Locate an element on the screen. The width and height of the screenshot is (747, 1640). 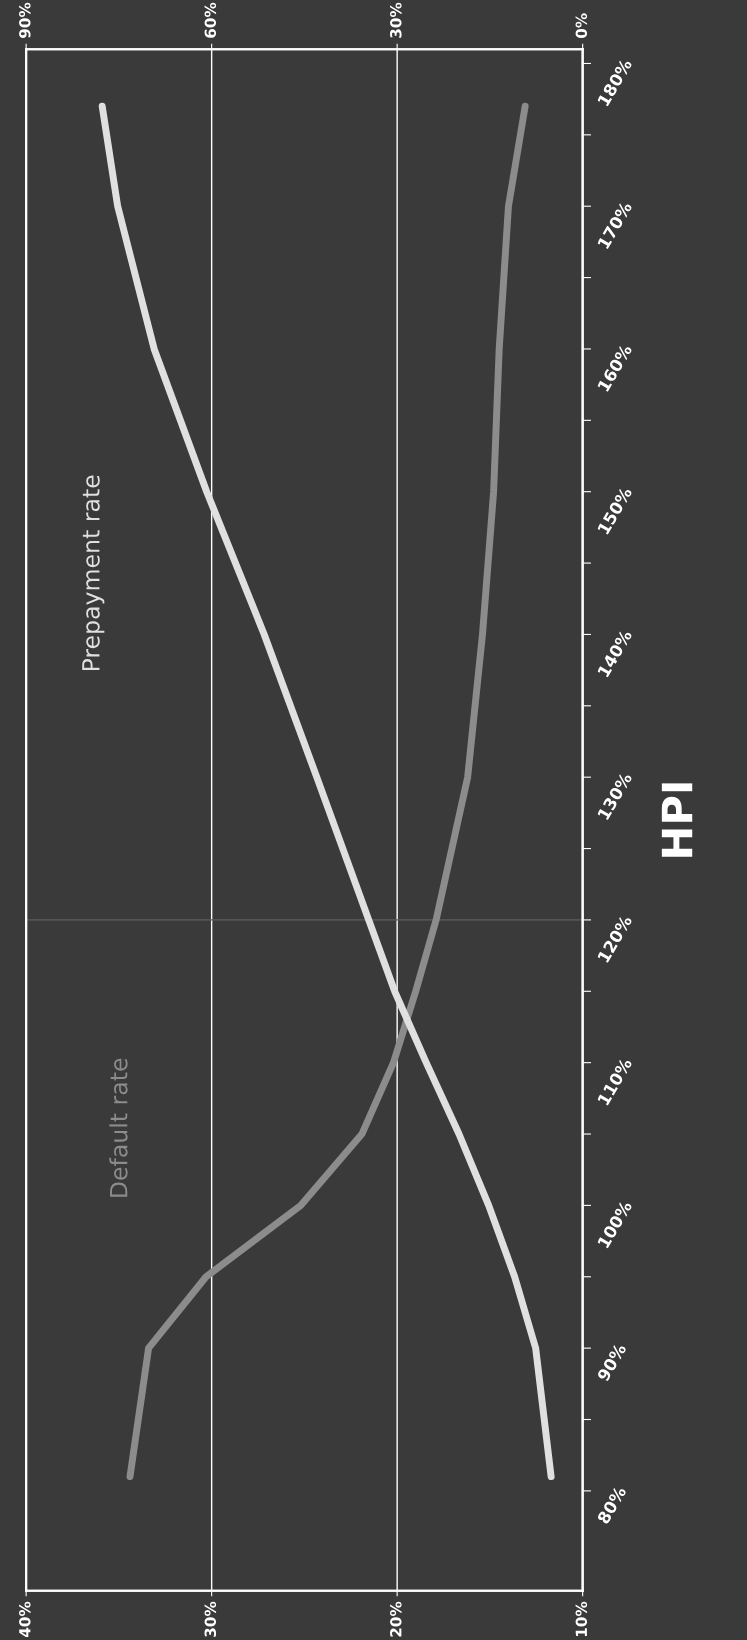
x-tick-label: 10% is located at coordinates (581, 1619).